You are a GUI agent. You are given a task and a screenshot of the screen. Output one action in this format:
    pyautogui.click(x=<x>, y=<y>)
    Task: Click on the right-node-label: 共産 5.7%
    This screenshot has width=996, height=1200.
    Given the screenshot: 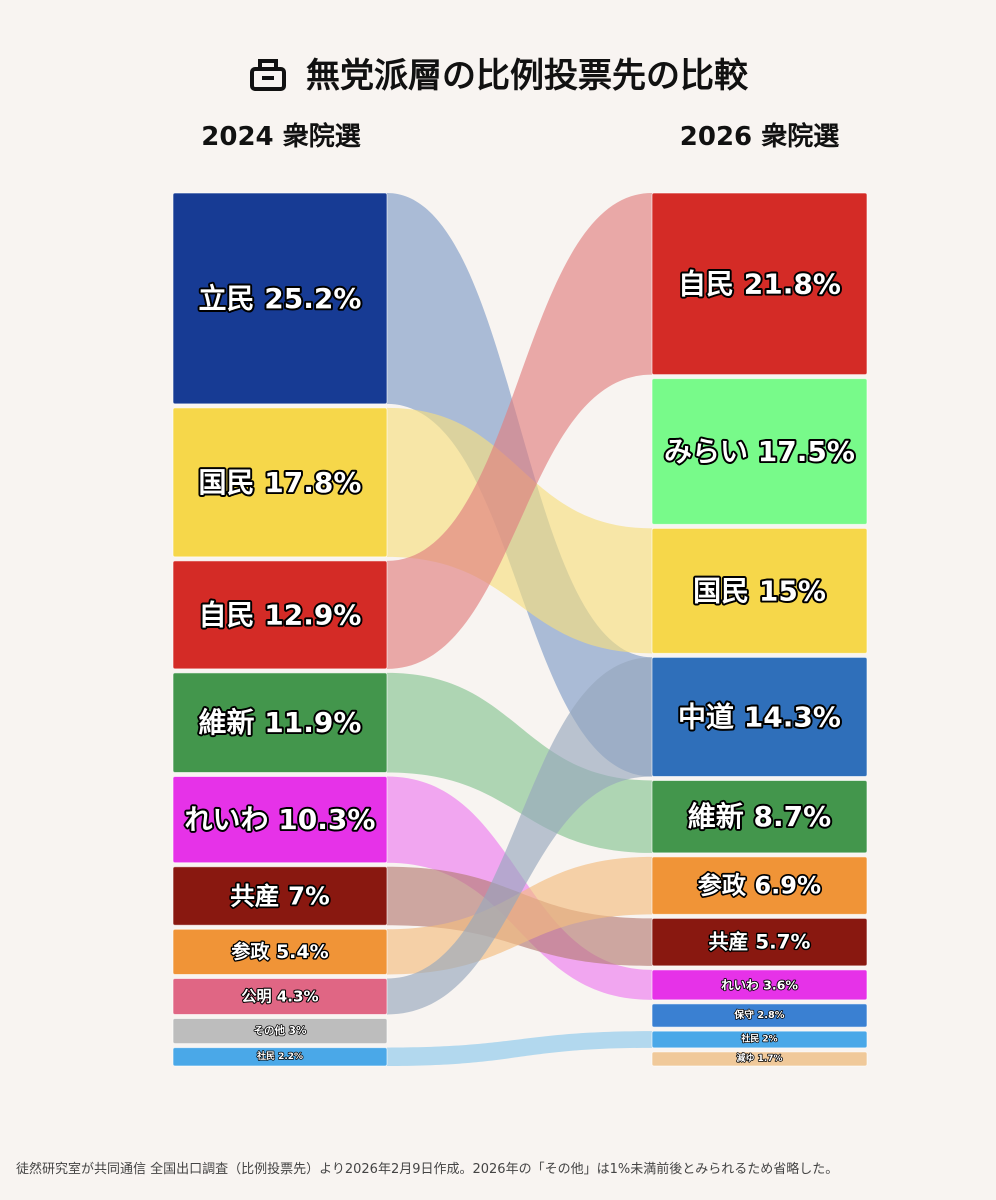 What is the action you would take?
    pyautogui.click(x=760, y=942)
    